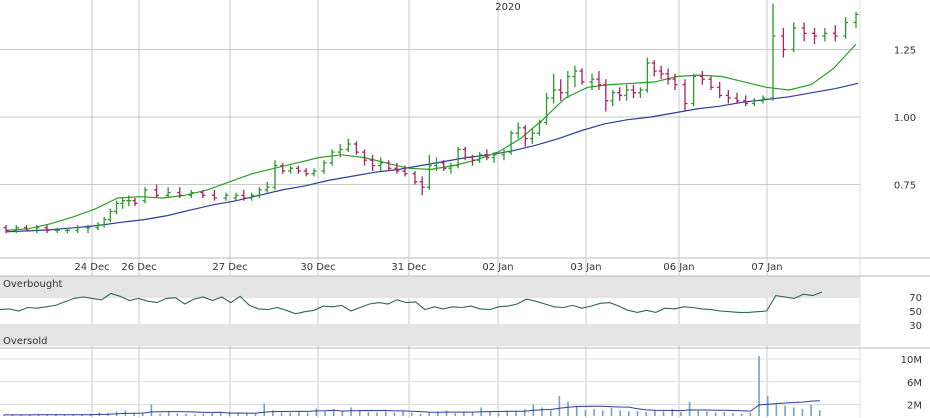 The height and width of the screenshot is (418, 930). Describe the element at coordinates (915, 312) in the screenshot. I see `oscillator-tick-label: 50` at that location.